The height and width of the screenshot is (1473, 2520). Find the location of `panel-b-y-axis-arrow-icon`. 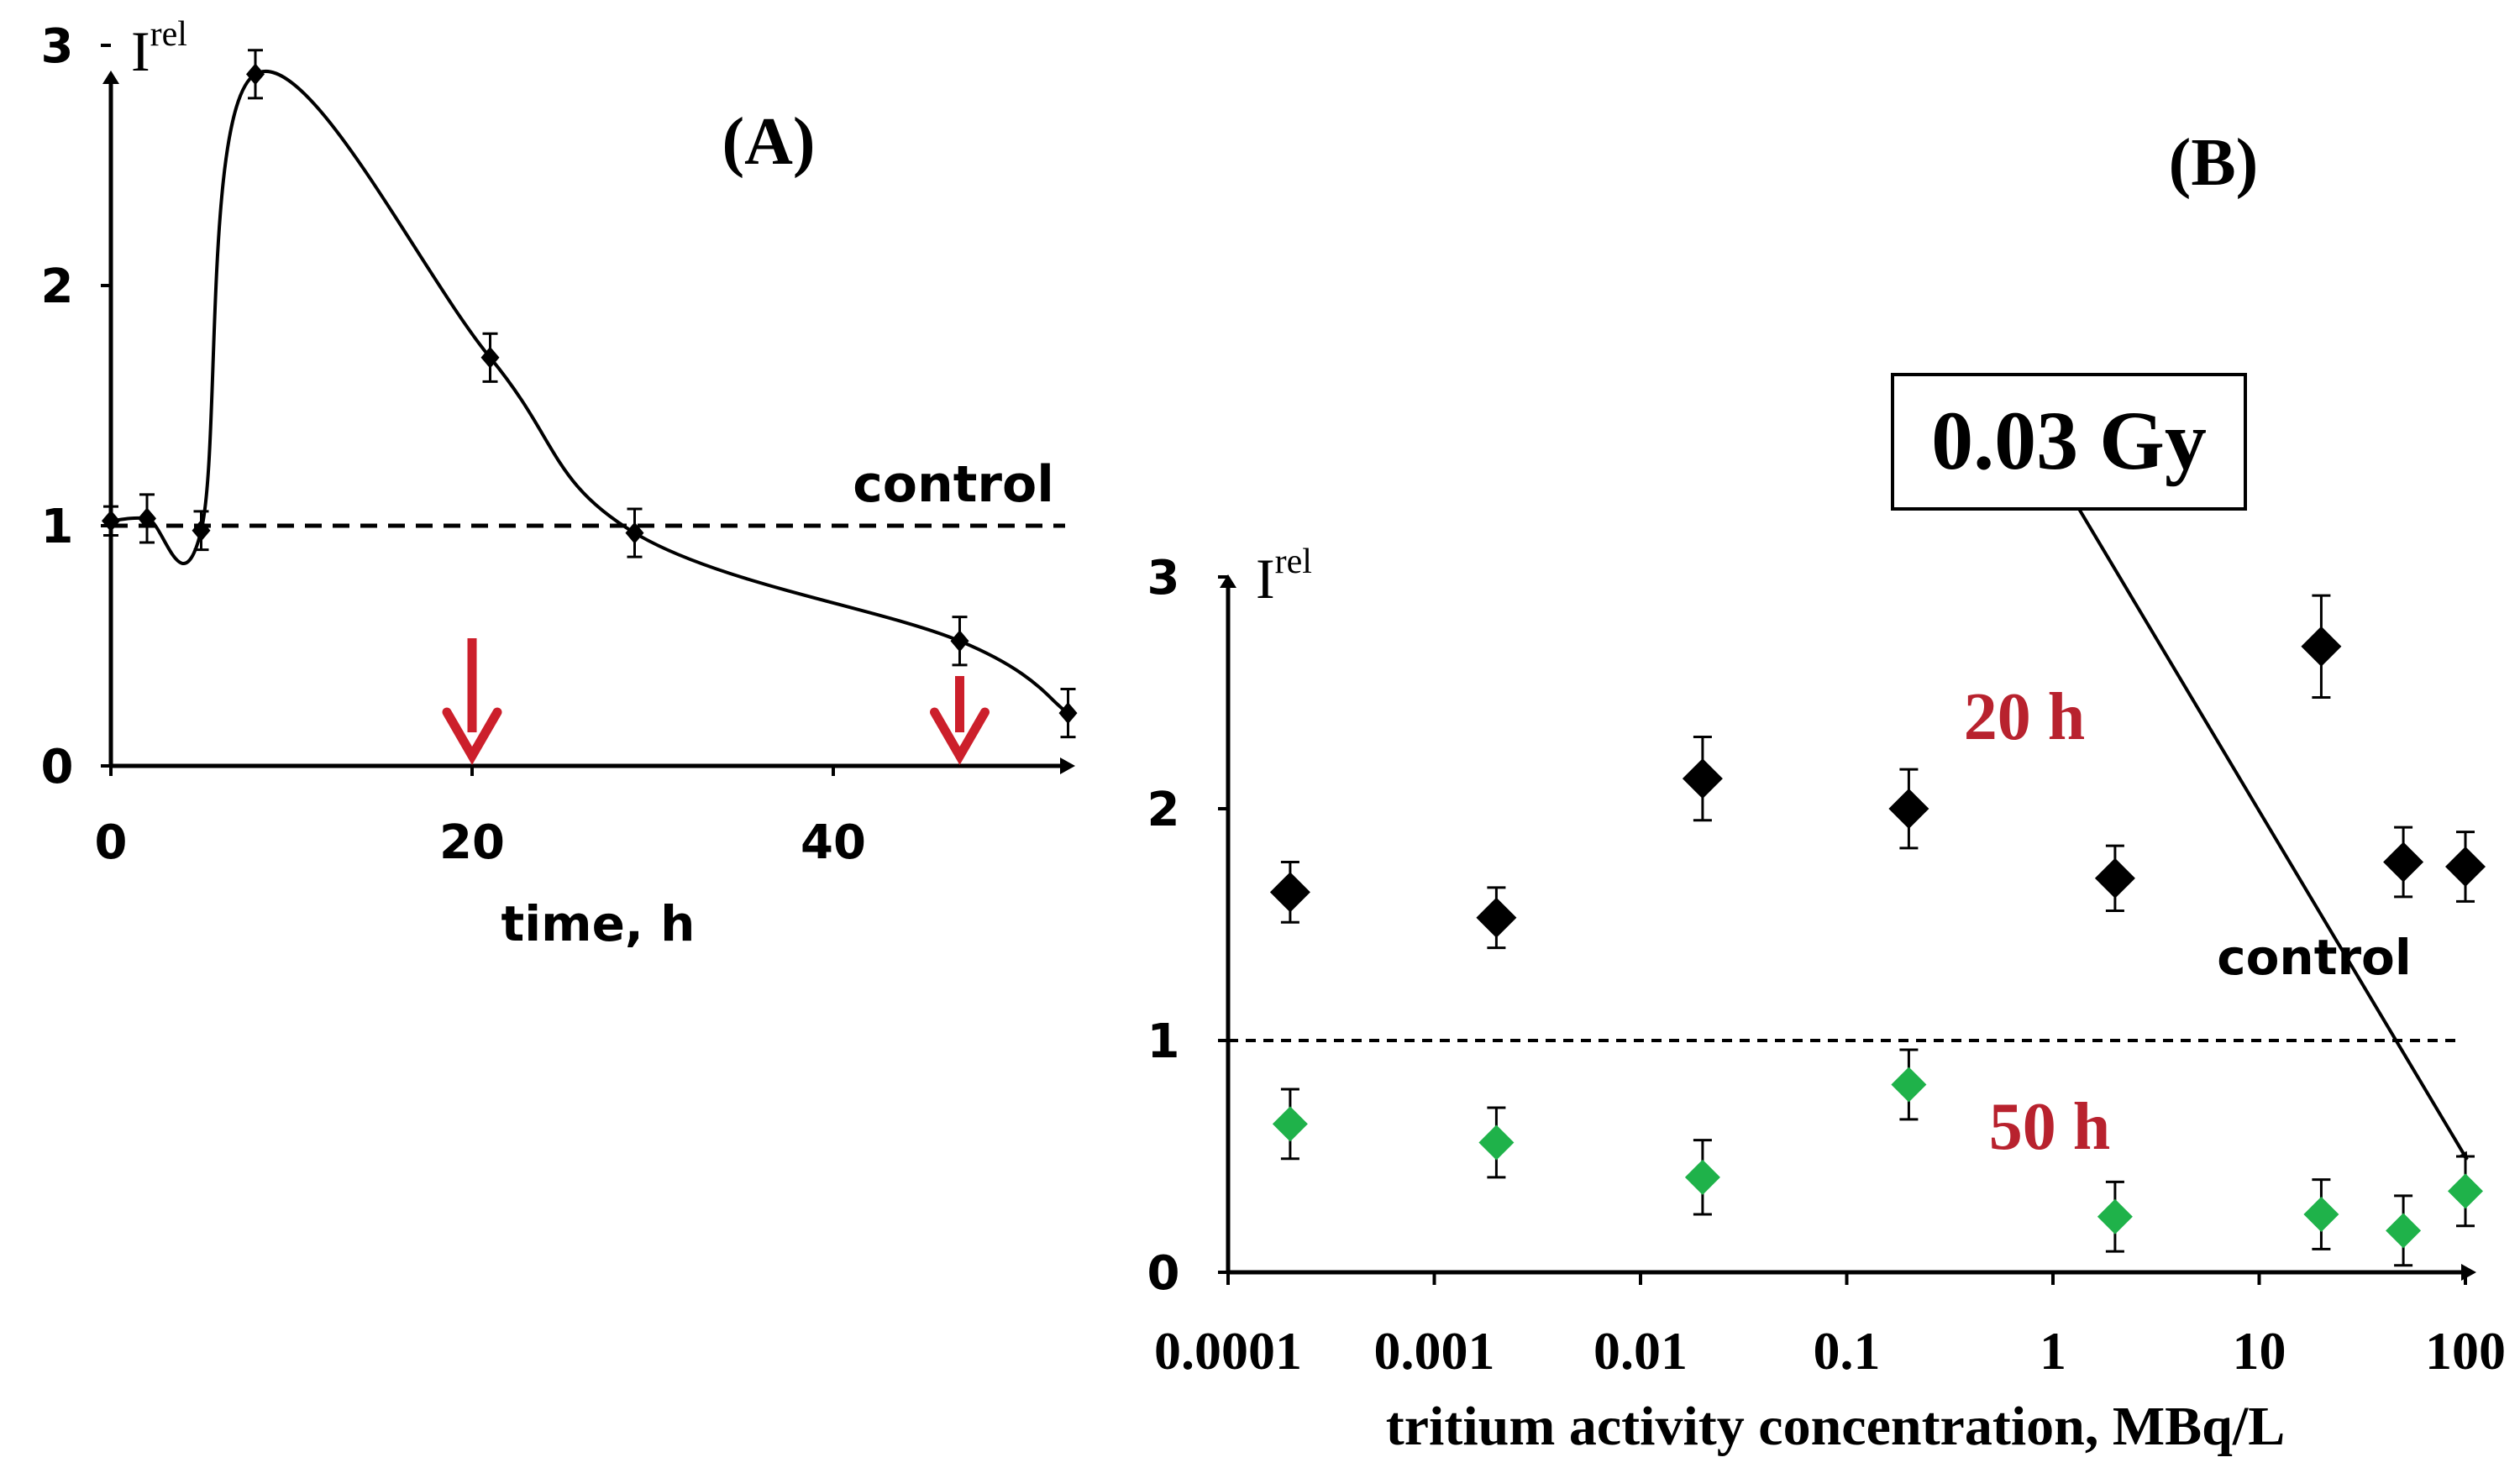

panel-b-y-axis-arrow-icon is located at coordinates (1228, 581).